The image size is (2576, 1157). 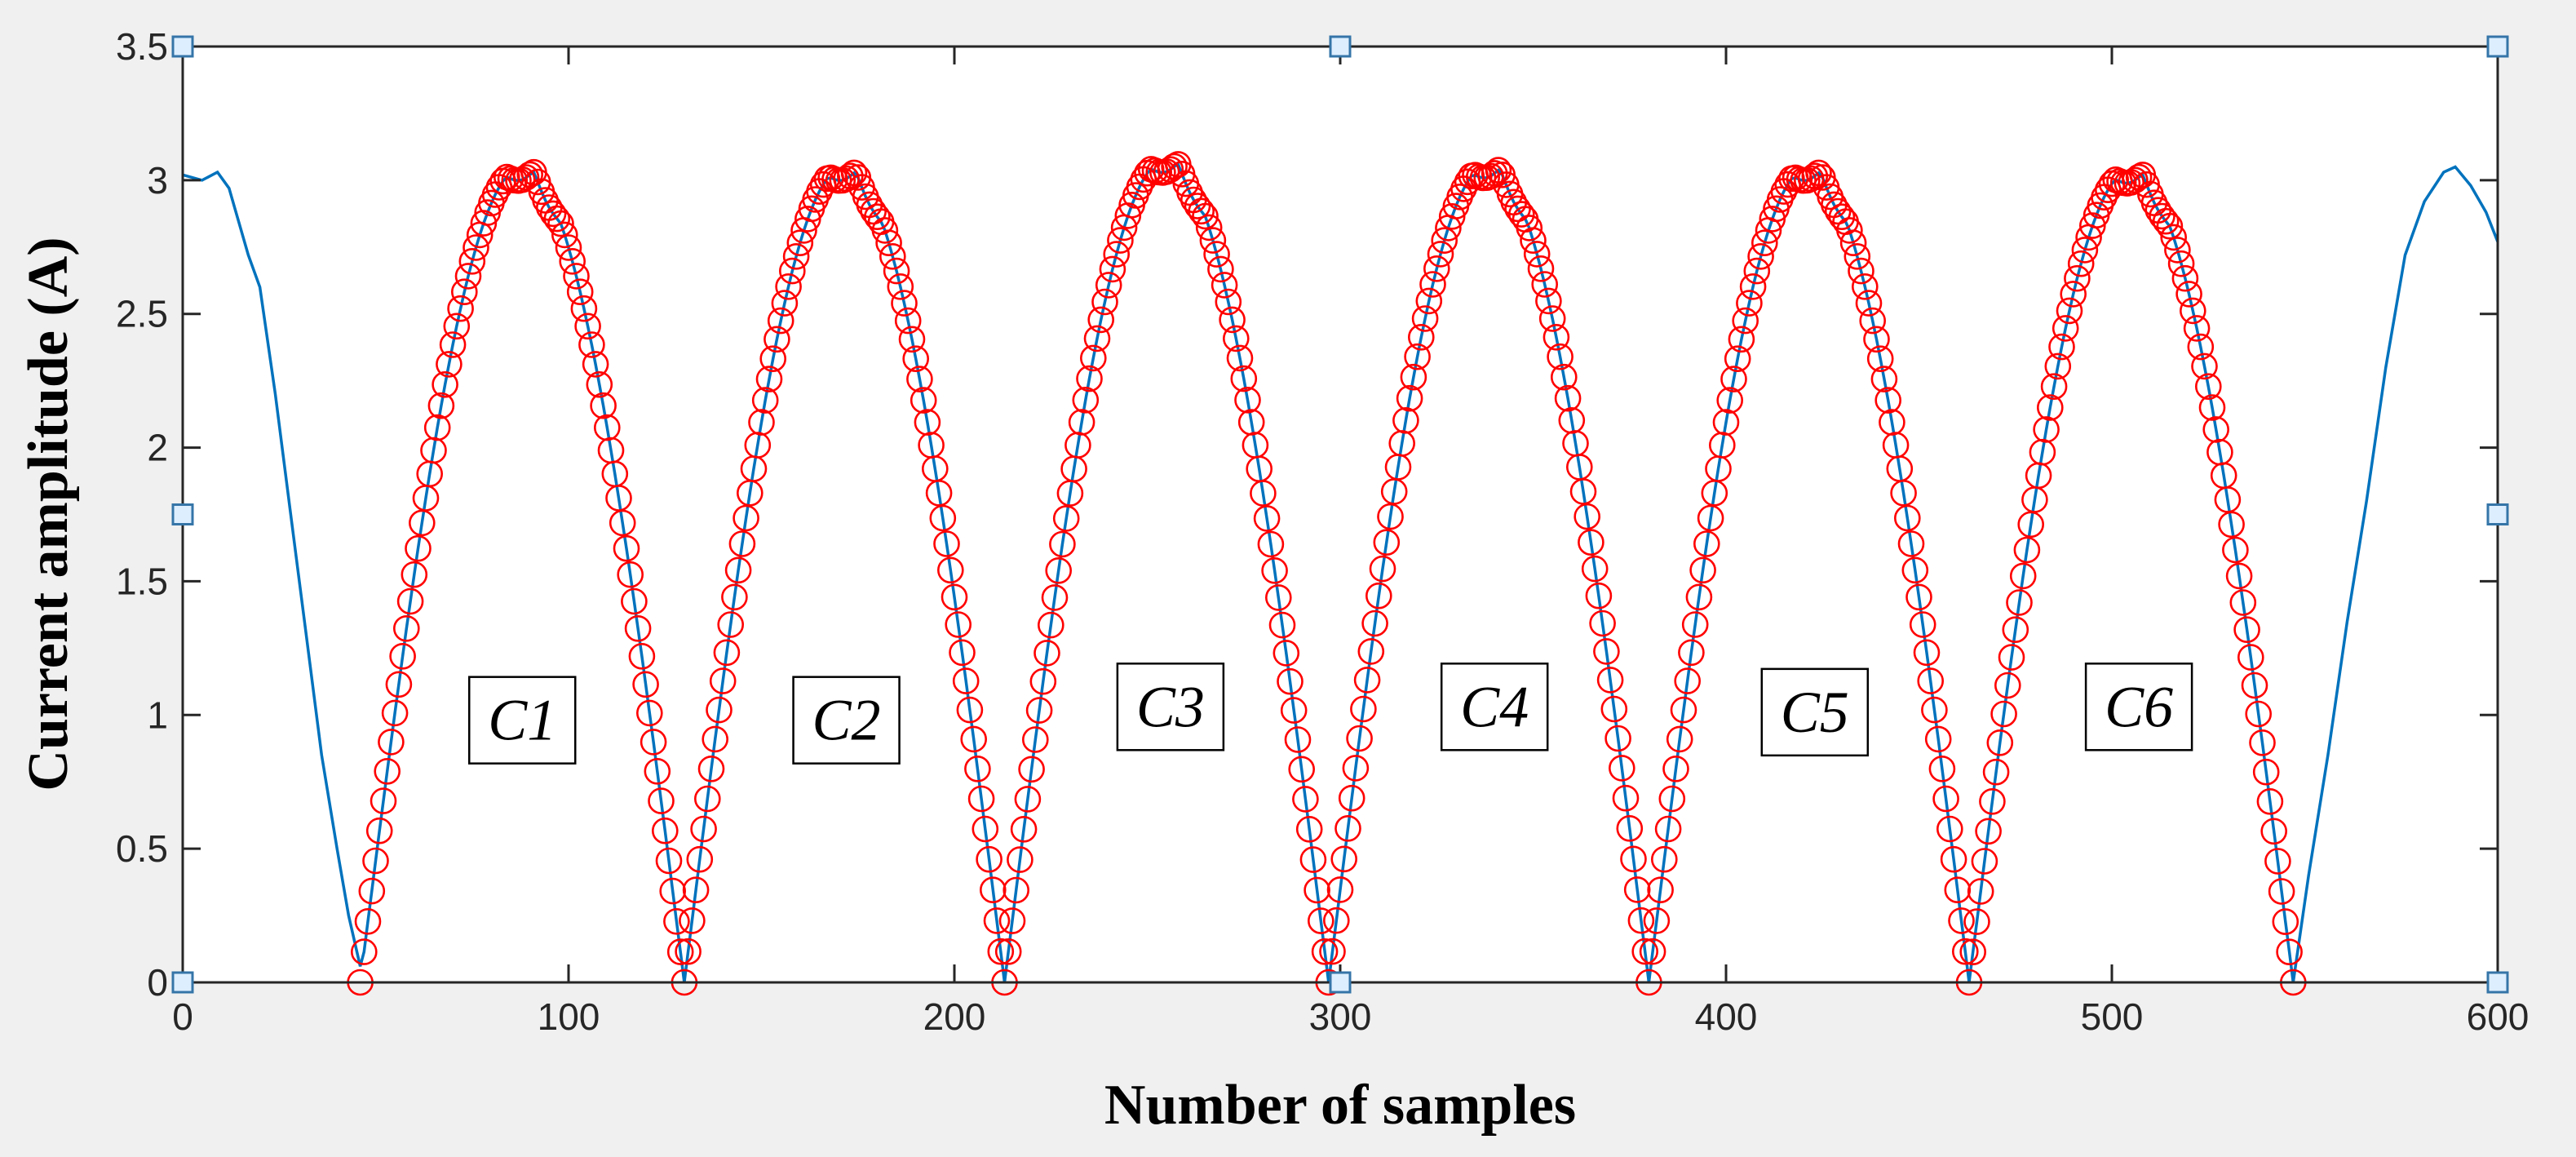 What do you see at coordinates (157, 448) in the screenshot?
I see `y-tick-label: 2` at bounding box center [157, 448].